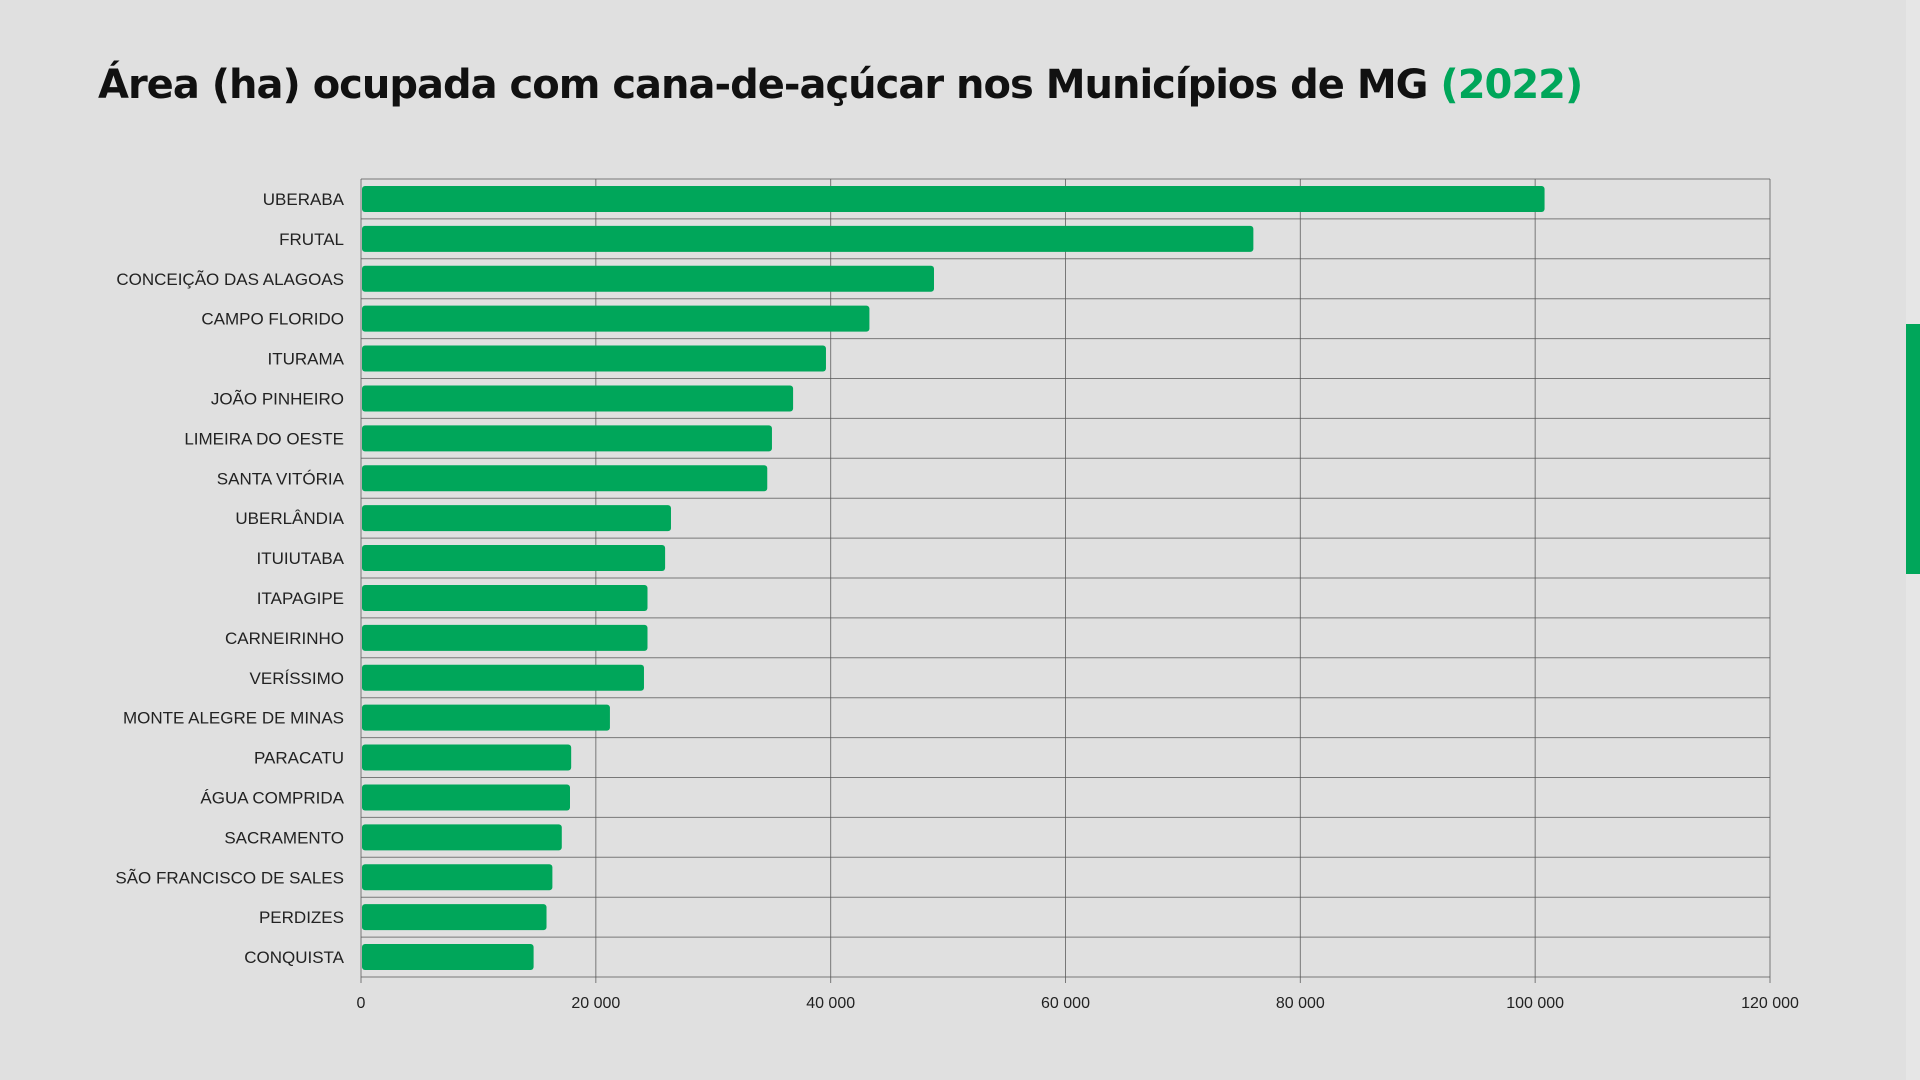  Describe the element at coordinates (281, 478) in the screenshot. I see `category-label: SANTA VITÓRIA` at that location.